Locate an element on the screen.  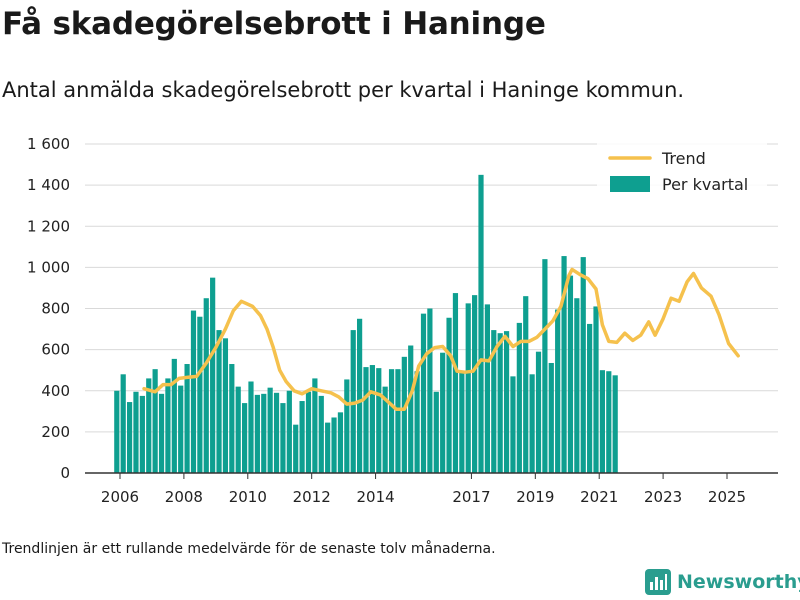
legend-bar-swatch is located at coordinates (630, 184).